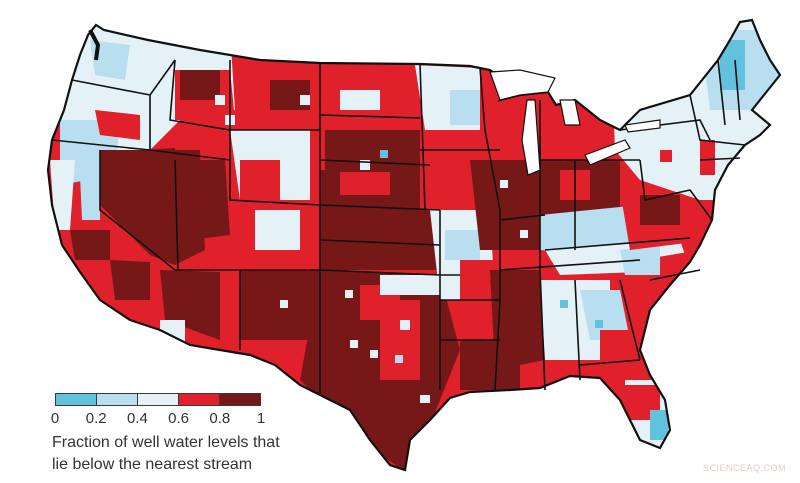  What do you see at coordinates (152, 464) in the screenshot?
I see `legend-title-line-2: lie below the nearest stream` at bounding box center [152, 464].